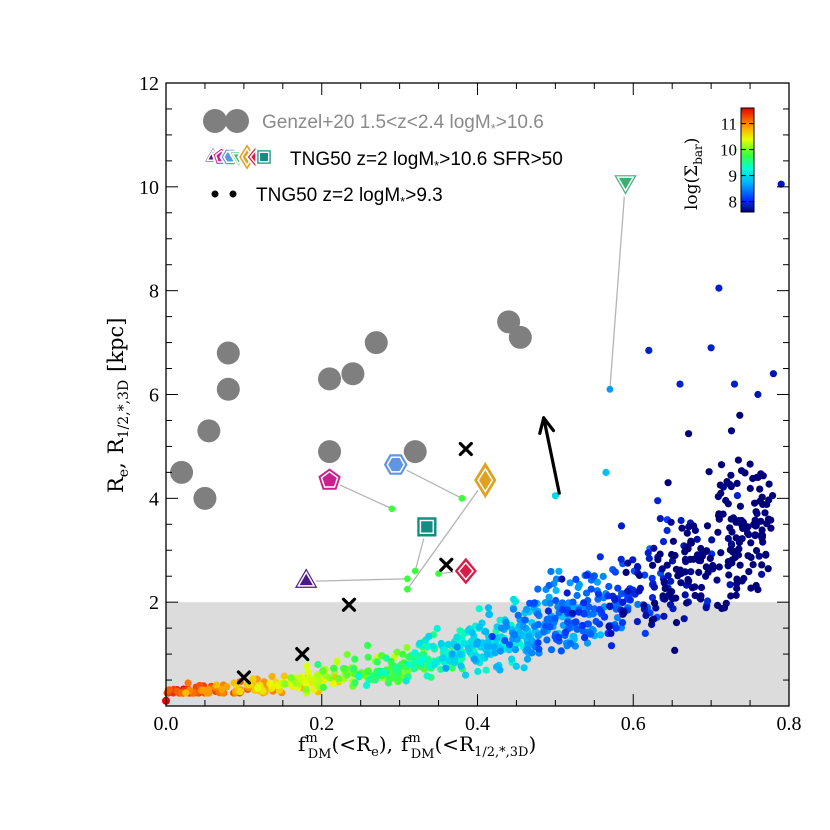  What do you see at coordinates (789, 724) in the screenshot?
I see `x-tick-label: 0.8` at bounding box center [789, 724].